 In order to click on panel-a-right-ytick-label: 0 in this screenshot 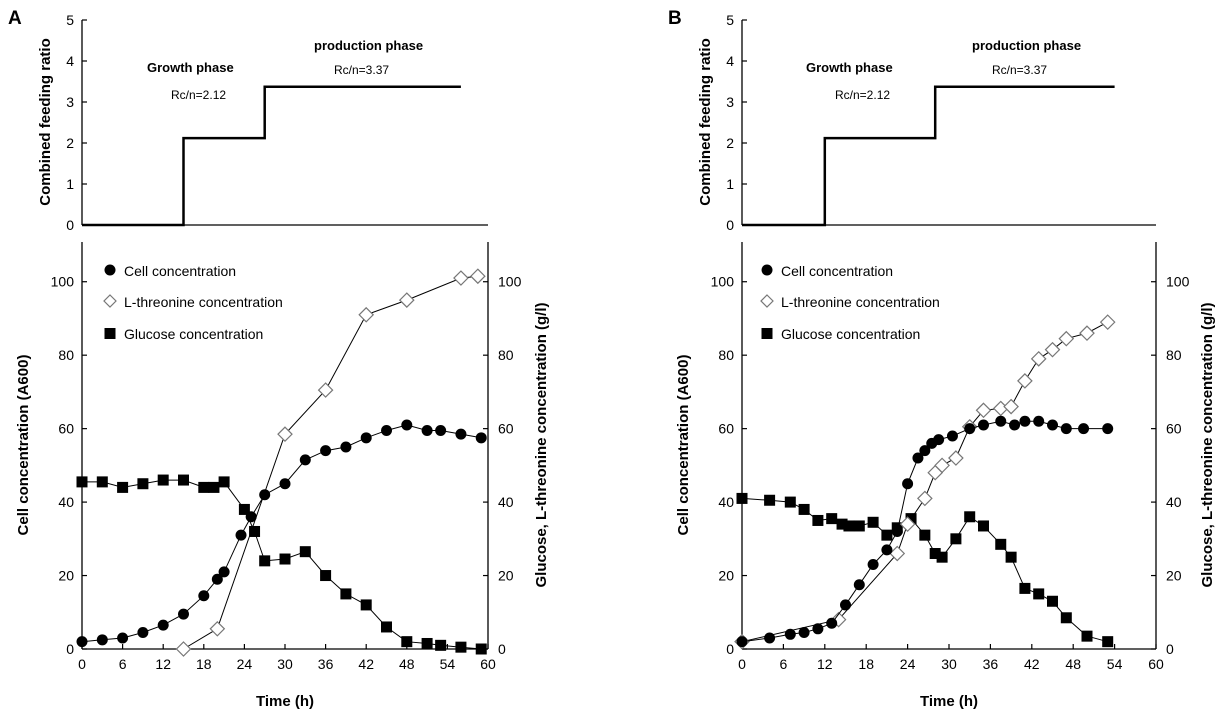, I will do `click(502, 649)`.